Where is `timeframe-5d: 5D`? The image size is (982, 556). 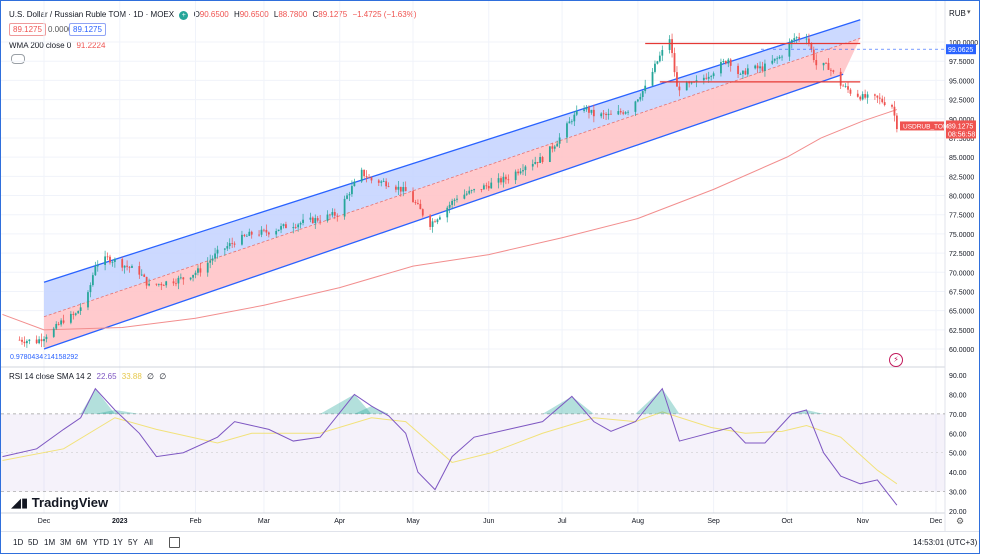 timeframe-5d: 5D is located at coordinates (33, 542).